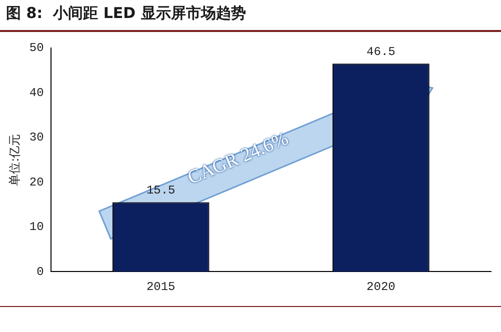 The image size is (501, 332). Describe the element at coordinates (40, 271) in the screenshot. I see `y-tick-label: 0` at that location.